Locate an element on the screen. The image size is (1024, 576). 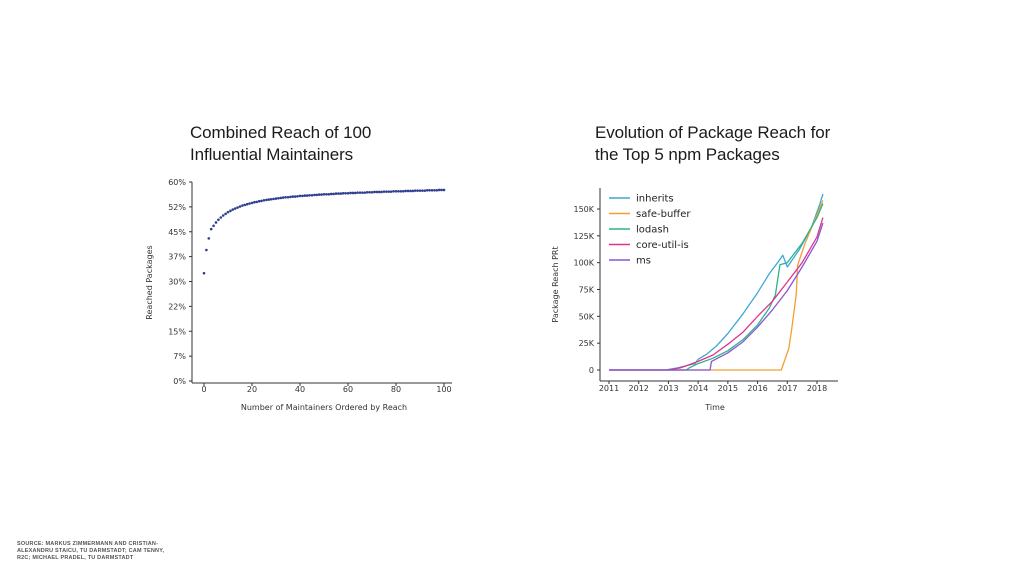
y-tick-label: 50K is located at coordinates (587, 316).